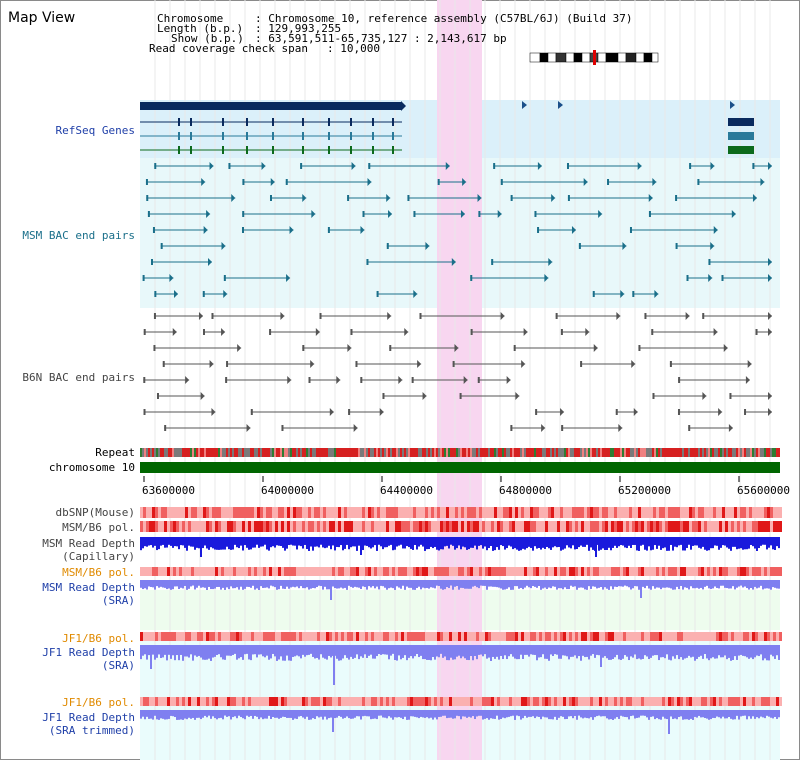 The height and width of the screenshot is (760, 800). What do you see at coordinates (525, 490) in the screenshot?
I see `axis-tick-label: 64800000` at bounding box center [525, 490].